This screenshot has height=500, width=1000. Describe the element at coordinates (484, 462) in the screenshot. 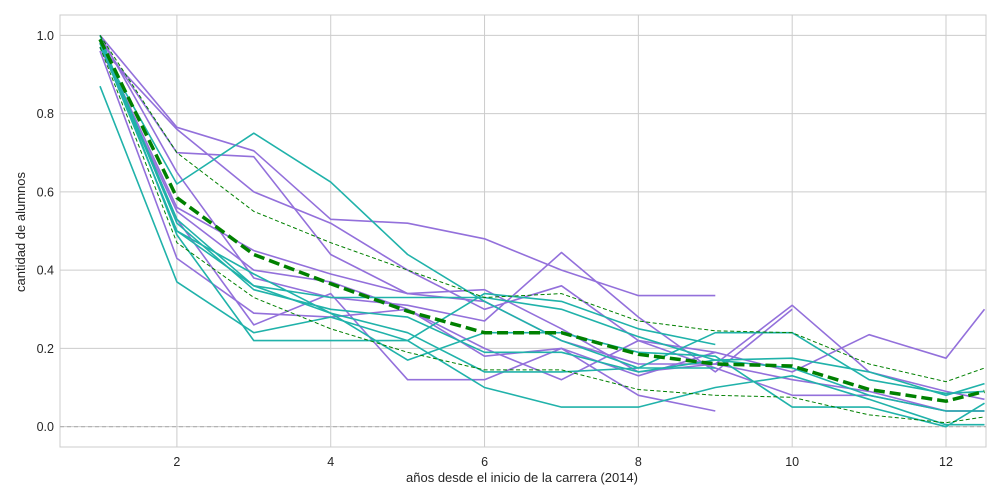

I see `x-tick-label: 6` at that location.